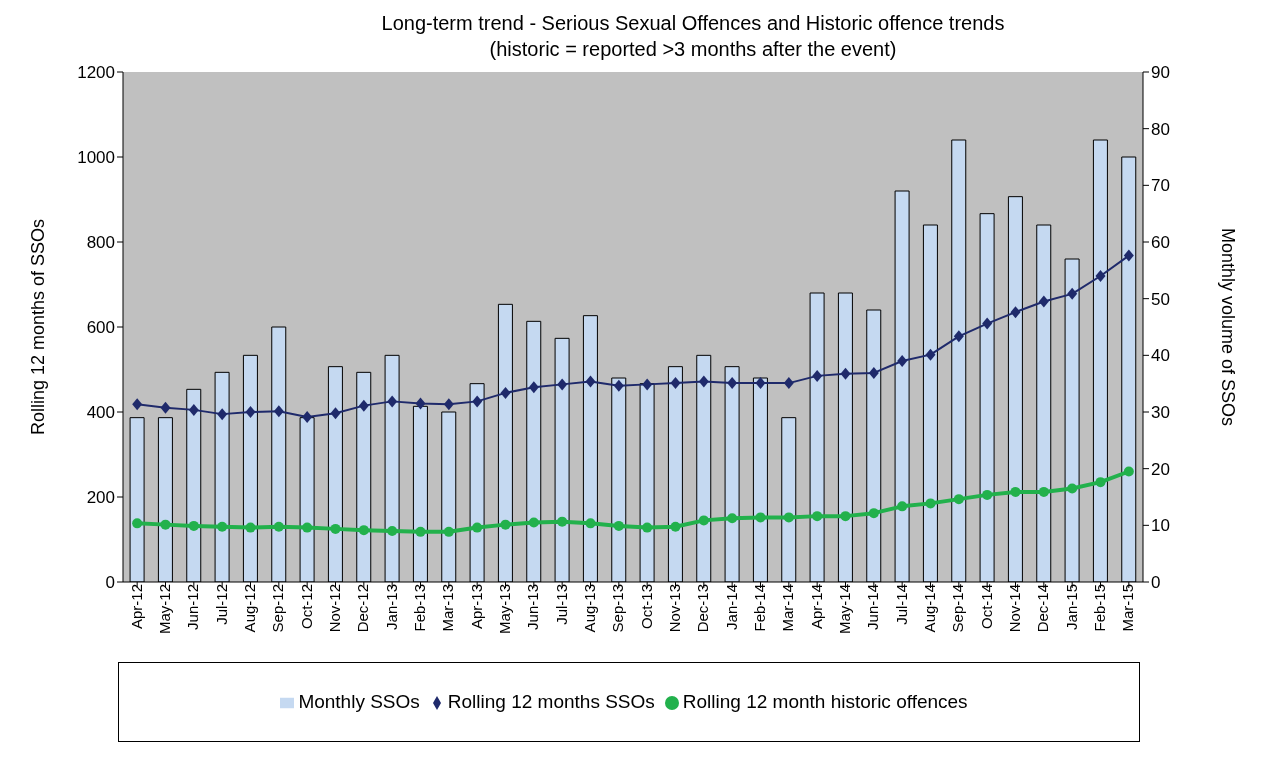 The height and width of the screenshot is (767, 1268). What do you see at coordinates (551, 701) in the screenshot?
I see `legend-label: Rolling 12 months SSOs` at bounding box center [551, 701].